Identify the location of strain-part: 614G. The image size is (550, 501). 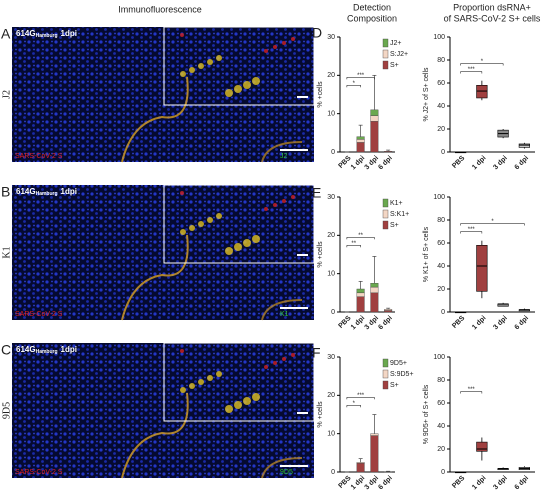
(26, 349).